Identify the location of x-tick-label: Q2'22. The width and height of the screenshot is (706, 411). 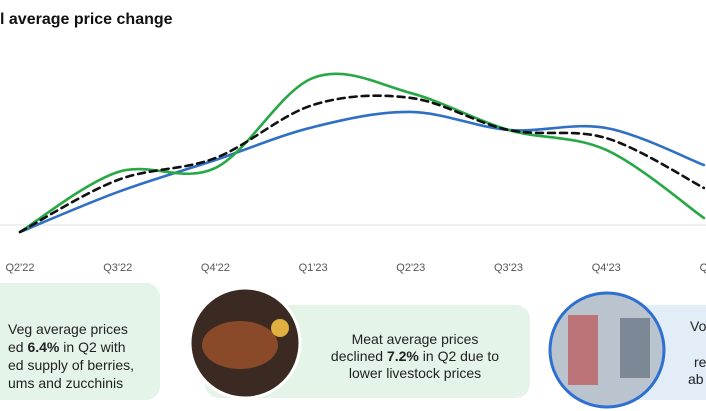
(19, 268).